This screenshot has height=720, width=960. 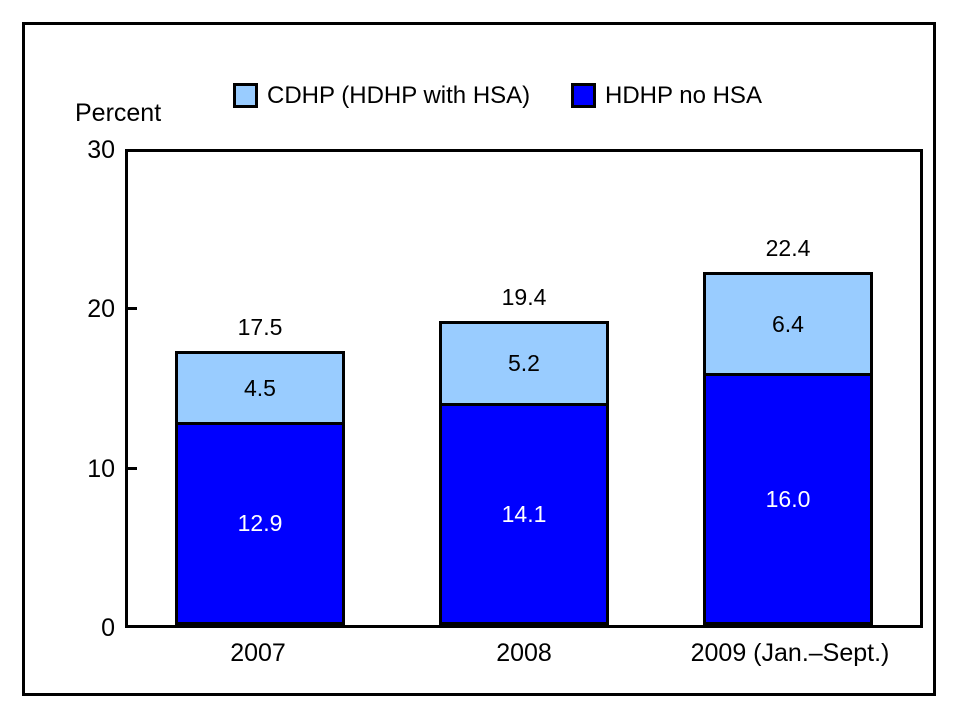 I want to click on legend-swatch-hdhp-icon, so click(x=583, y=95).